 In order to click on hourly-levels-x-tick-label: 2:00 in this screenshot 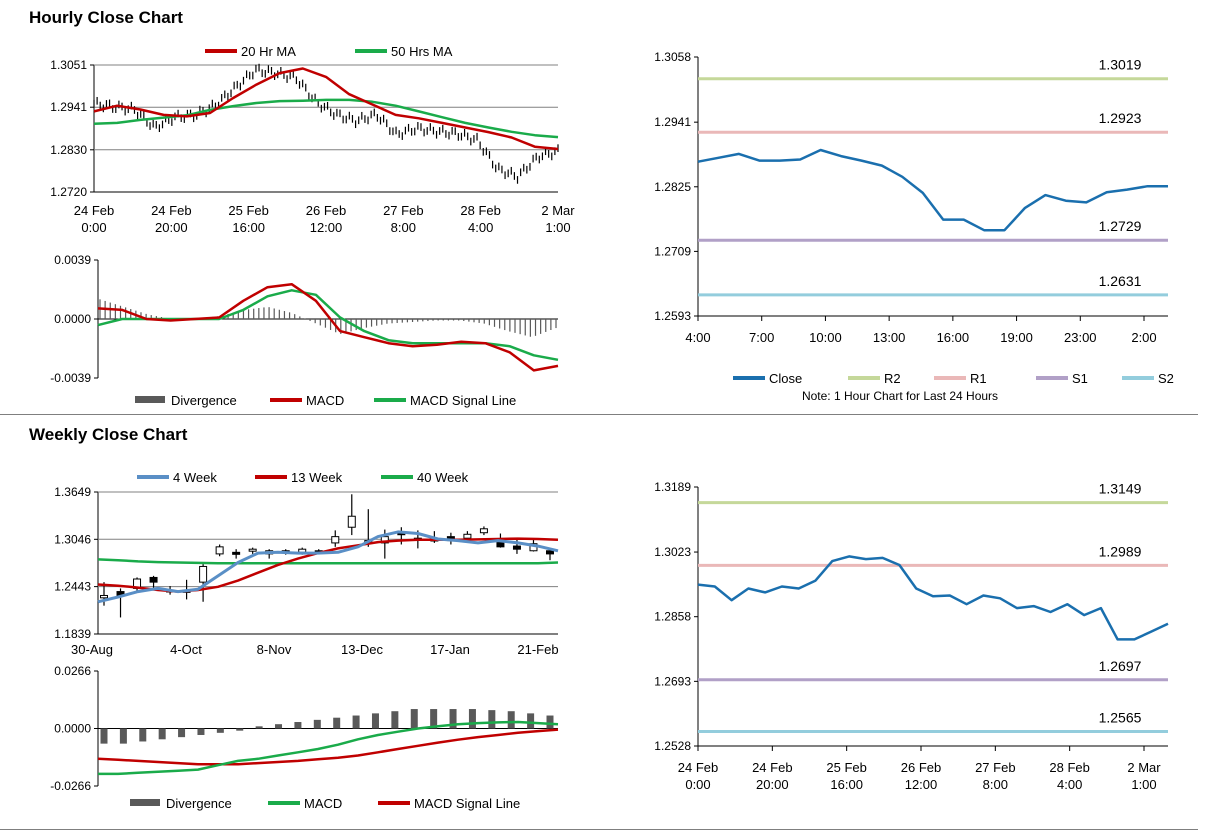, I will do `click(1143, 337)`.